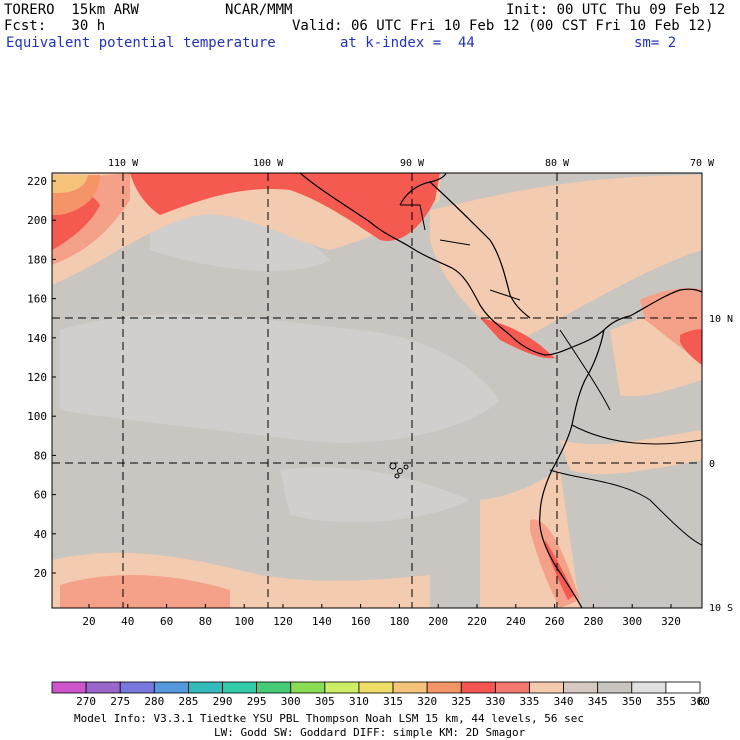 This screenshot has width=740, height=740. I want to click on caribbean-coastline, so click(480, 250).